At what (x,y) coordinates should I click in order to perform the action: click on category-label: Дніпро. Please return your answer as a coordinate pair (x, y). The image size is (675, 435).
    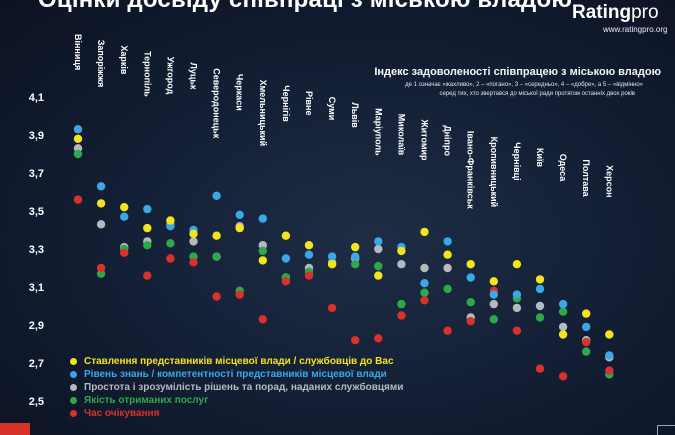
    Looking at the image, I should click on (448, 140).